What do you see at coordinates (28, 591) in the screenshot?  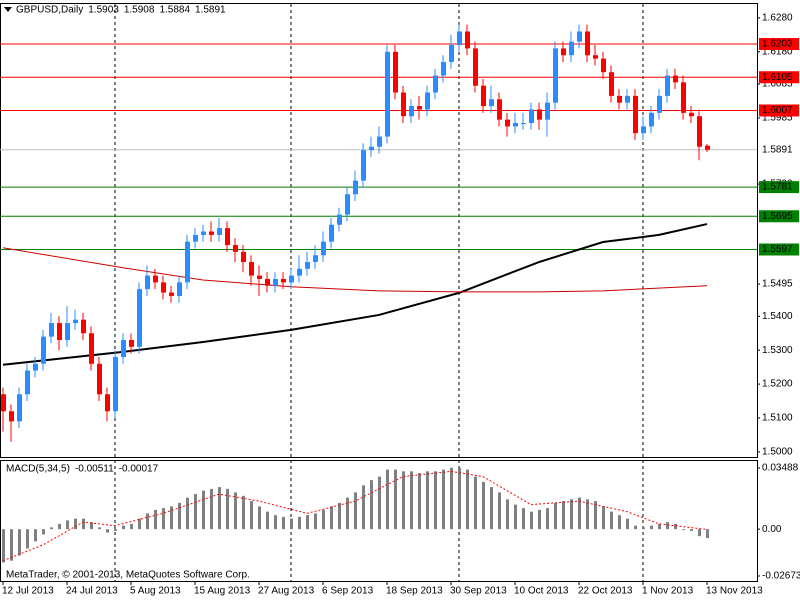 I see `x-tick-label: 12 Jul 2013` at bounding box center [28, 591].